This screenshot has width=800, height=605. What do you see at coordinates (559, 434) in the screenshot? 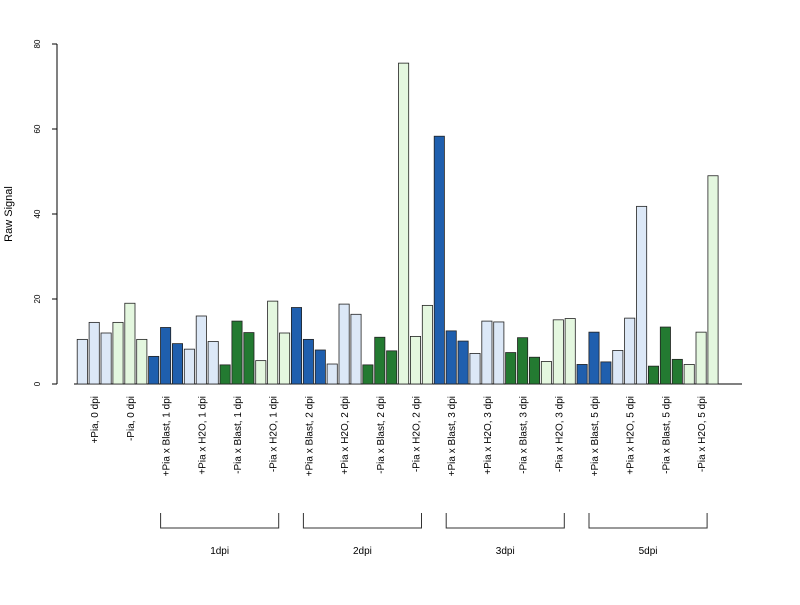
I see `category-label: -Pia x H2O, 3 dpi` at bounding box center [559, 434].